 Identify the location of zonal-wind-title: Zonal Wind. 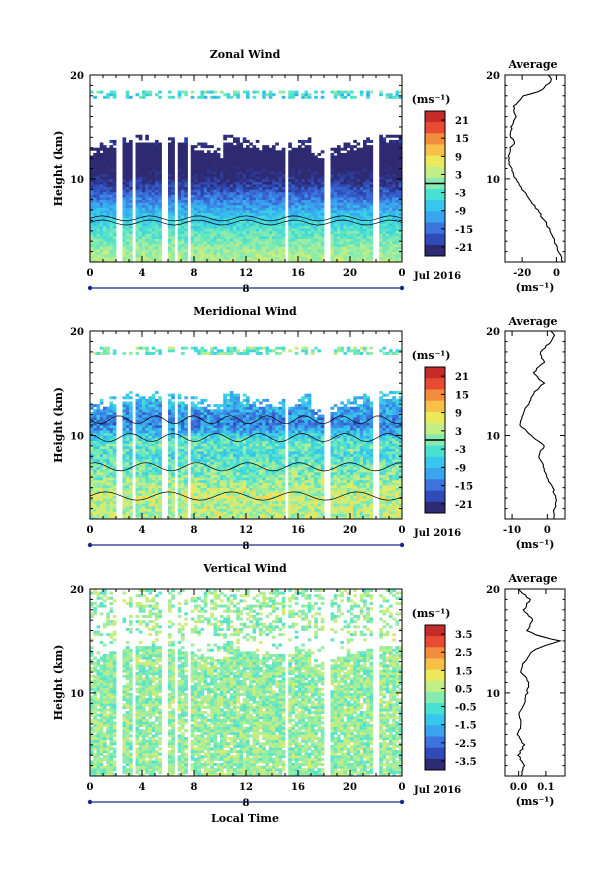
(245, 54).